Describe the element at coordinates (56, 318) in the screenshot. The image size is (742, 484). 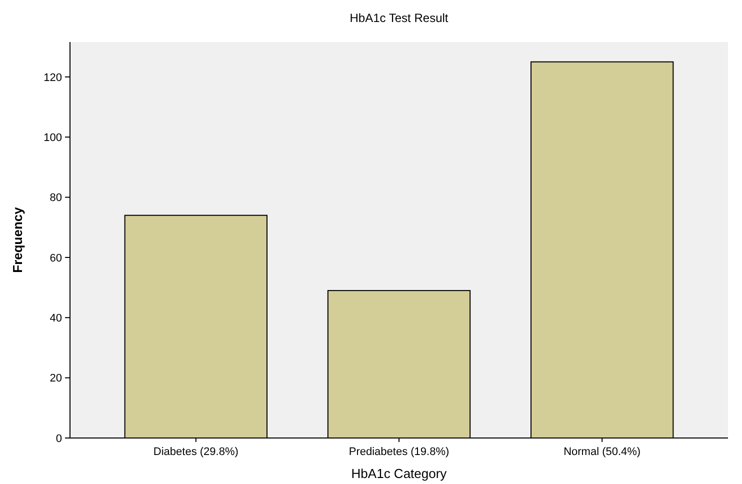
I see `y-tick-label: 40` at that location.